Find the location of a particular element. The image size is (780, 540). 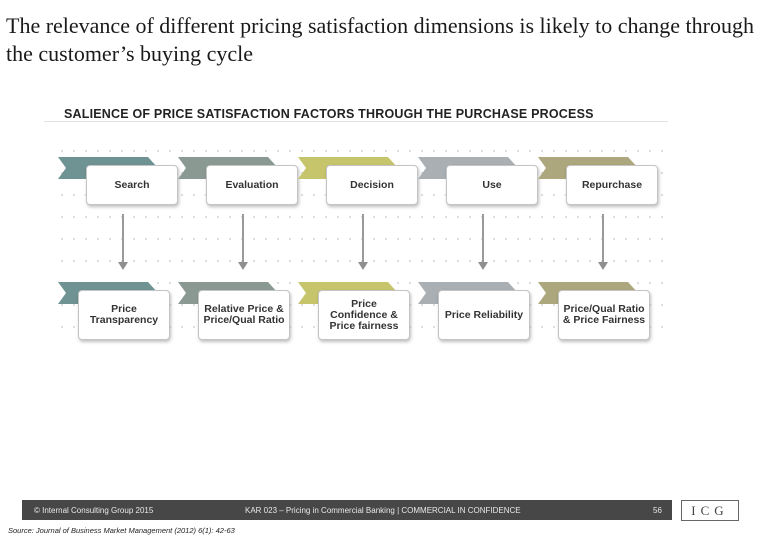

factor-box-4: Price/Qual Ratio & Price Fairness is located at coordinates (604, 315).